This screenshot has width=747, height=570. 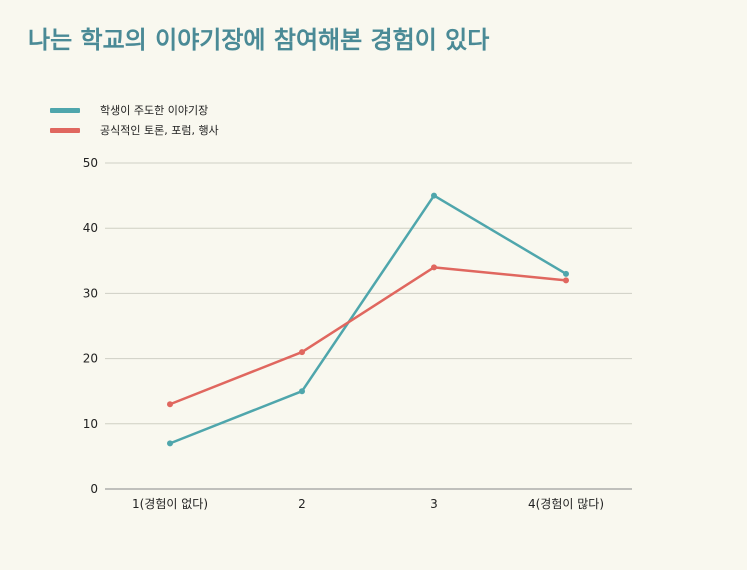 I want to click on legend-label-official-events: 공식적인 토론, 포럼, 행사, so click(x=159, y=130).